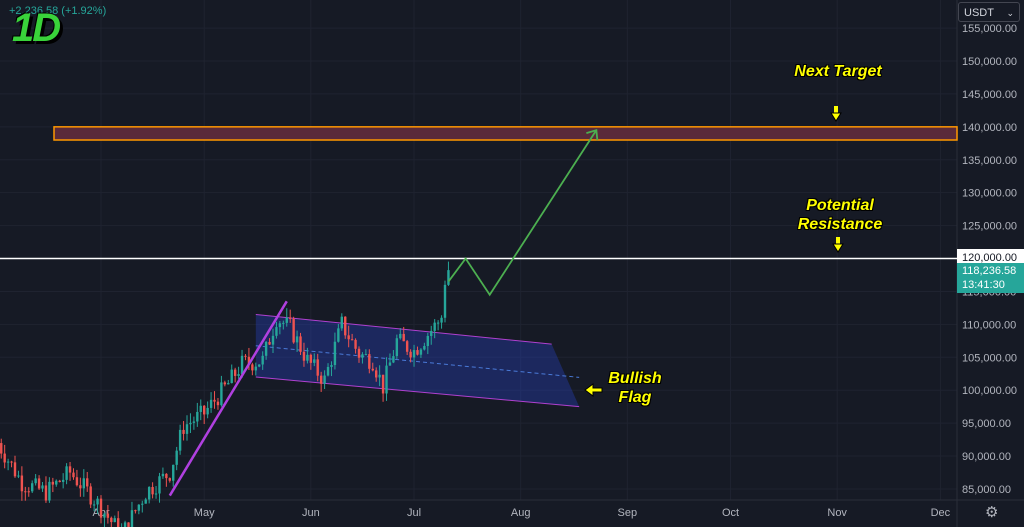 The width and height of the screenshot is (1024, 527). What do you see at coordinates (521, 513) in the screenshot?
I see `x-tick-label: Aug` at bounding box center [521, 513].